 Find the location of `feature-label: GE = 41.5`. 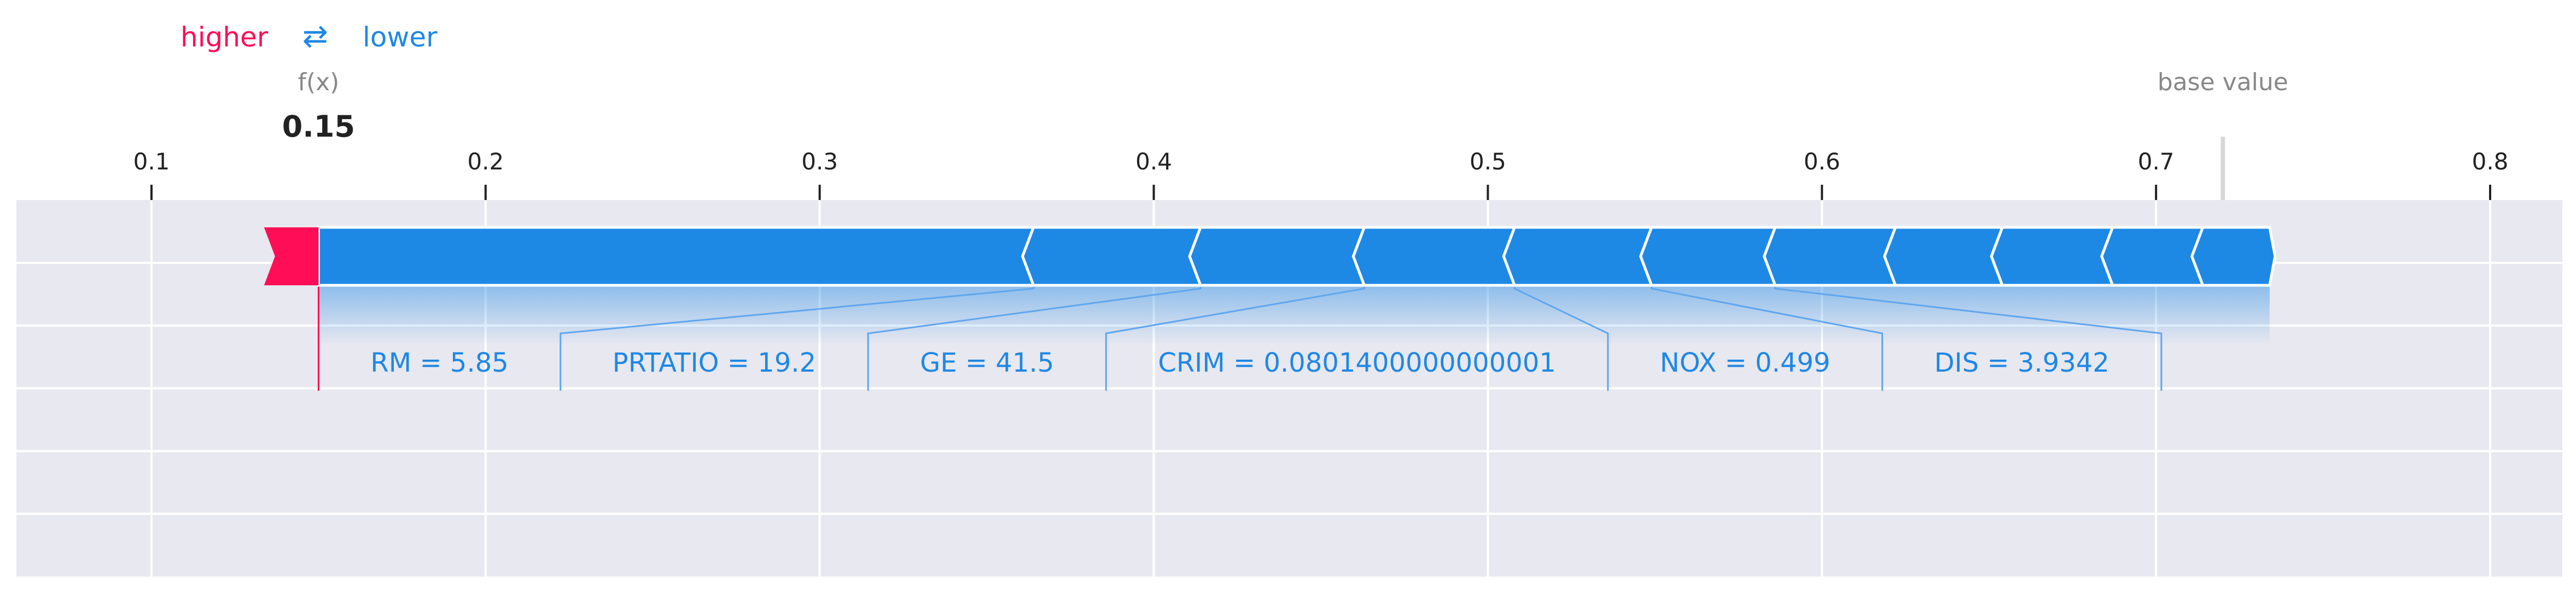

feature-label: GE = 41.5 is located at coordinates (987, 363).